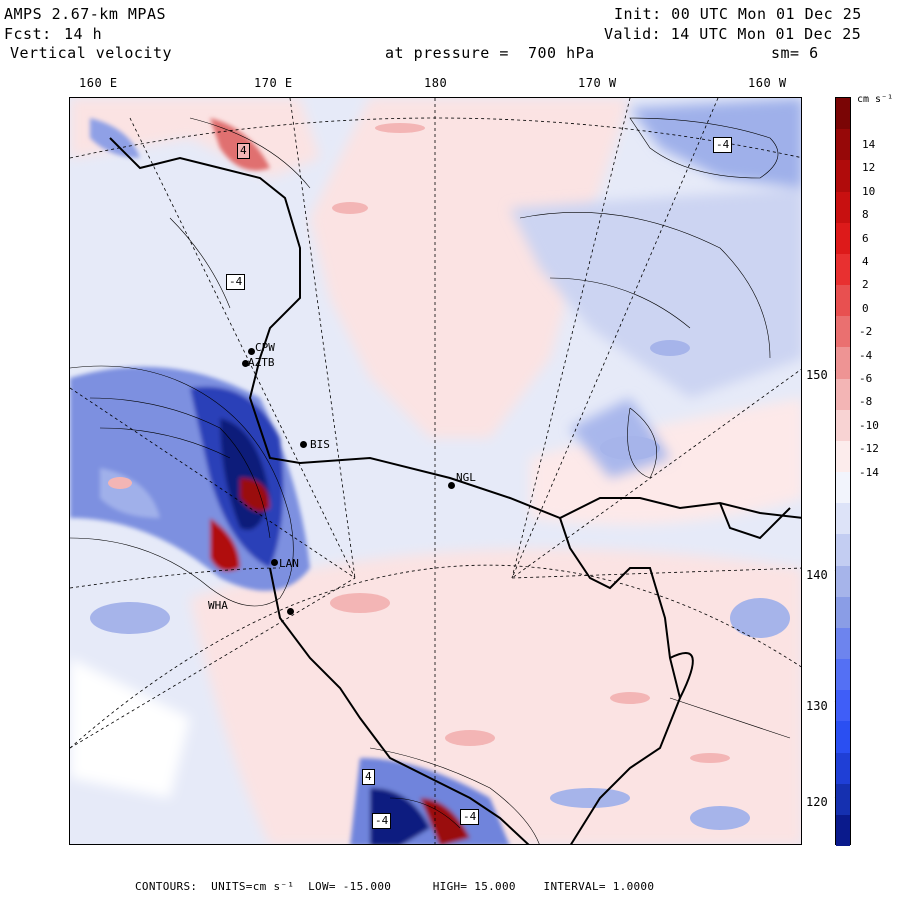 The width and height of the screenshot is (900, 900). What do you see at coordinates (875, 99) in the screenshot?
I see `colorbar-units: cm s⁻¹` at bounding box center [875, 99].